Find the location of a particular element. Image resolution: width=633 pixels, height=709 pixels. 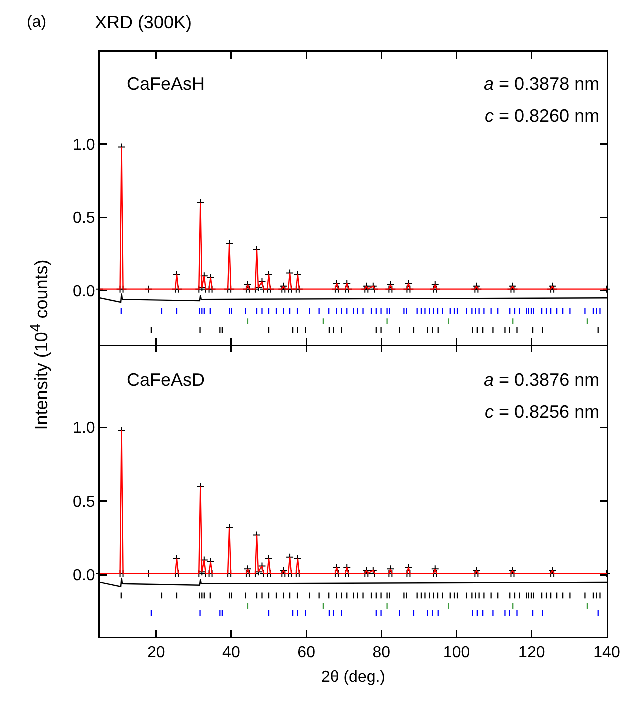

x-tick-label: 80 is located at coordinates (381, 653).